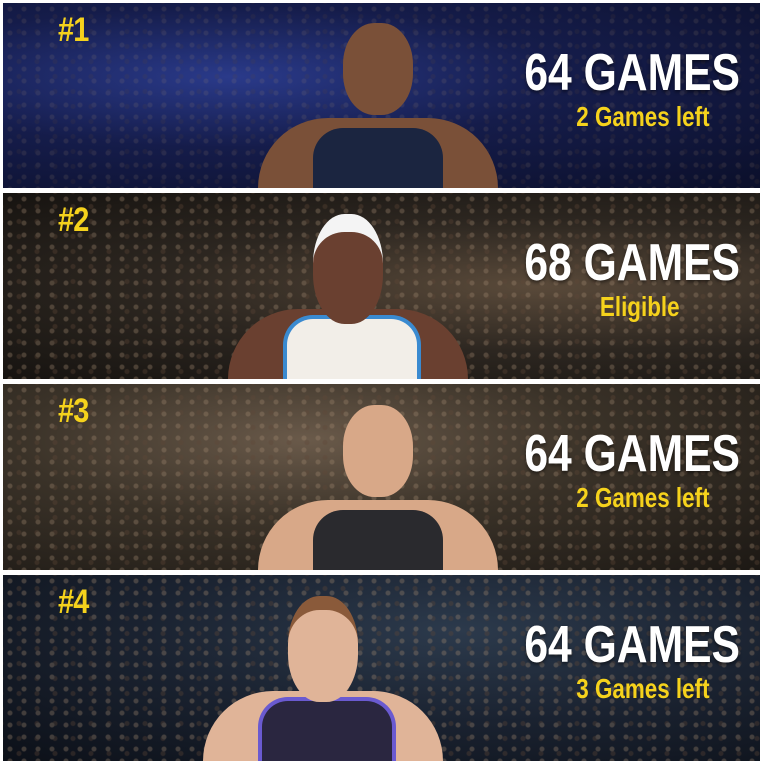  What do you see at coordinates (73, 411) in the screenshot?
I see `rank-label: #3` at bounding box center [73, 411].